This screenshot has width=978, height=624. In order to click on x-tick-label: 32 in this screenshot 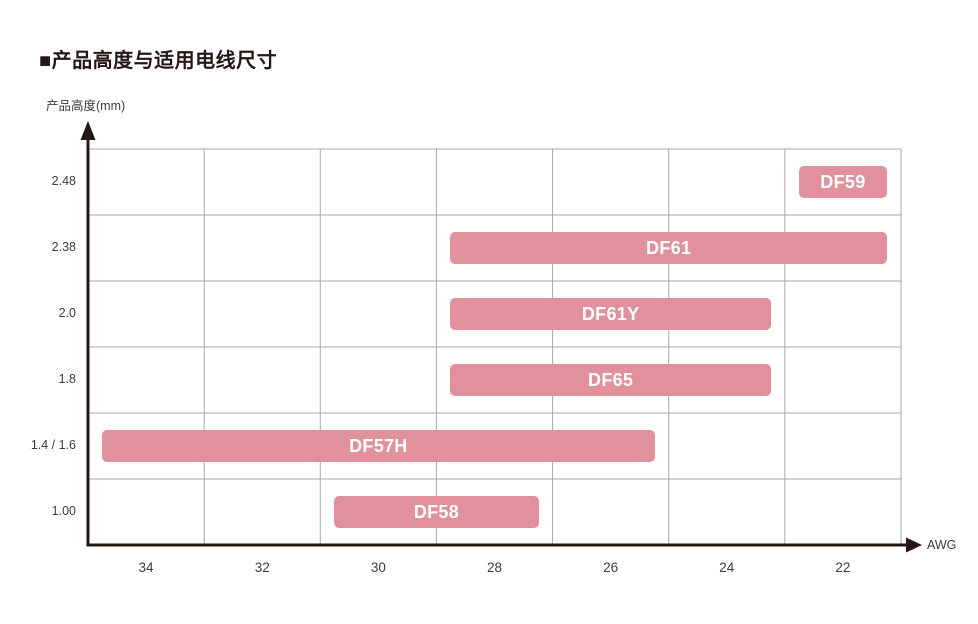, I will do `click(262, 567)`.